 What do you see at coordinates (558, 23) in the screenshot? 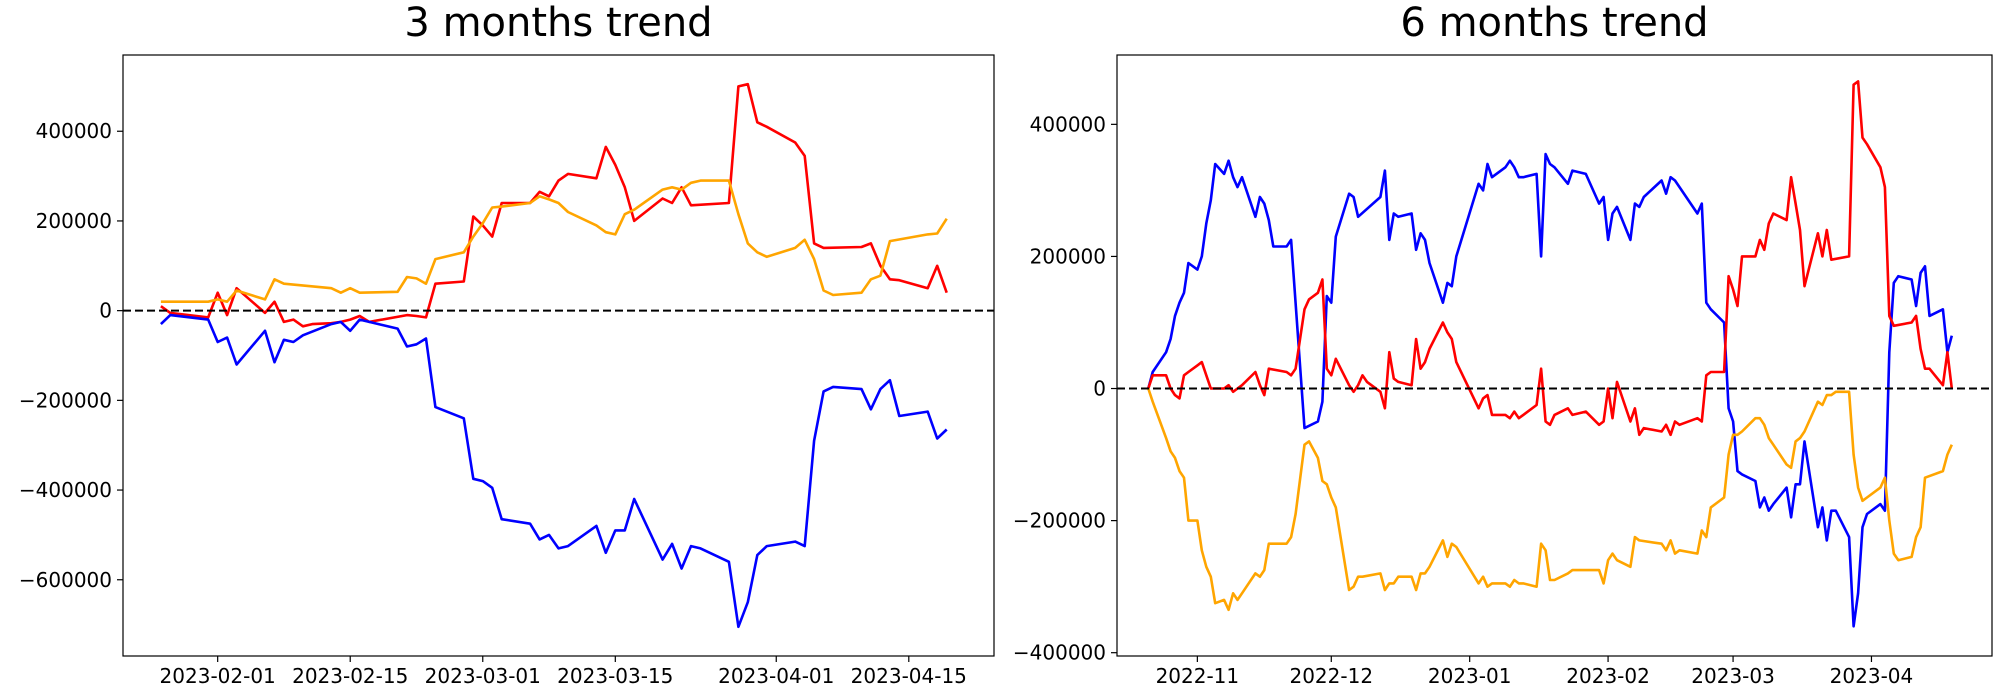
I see `chart-title-3-months: 3 months trend` at bounding box center [558, 23].